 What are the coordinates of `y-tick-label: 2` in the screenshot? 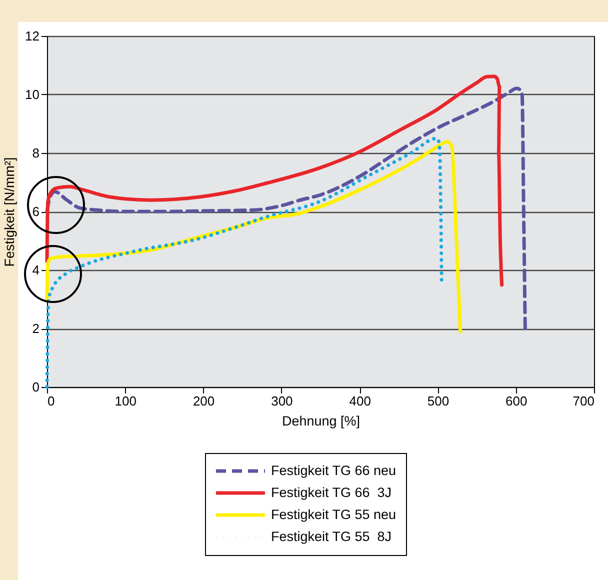 It's located at (36, 328).